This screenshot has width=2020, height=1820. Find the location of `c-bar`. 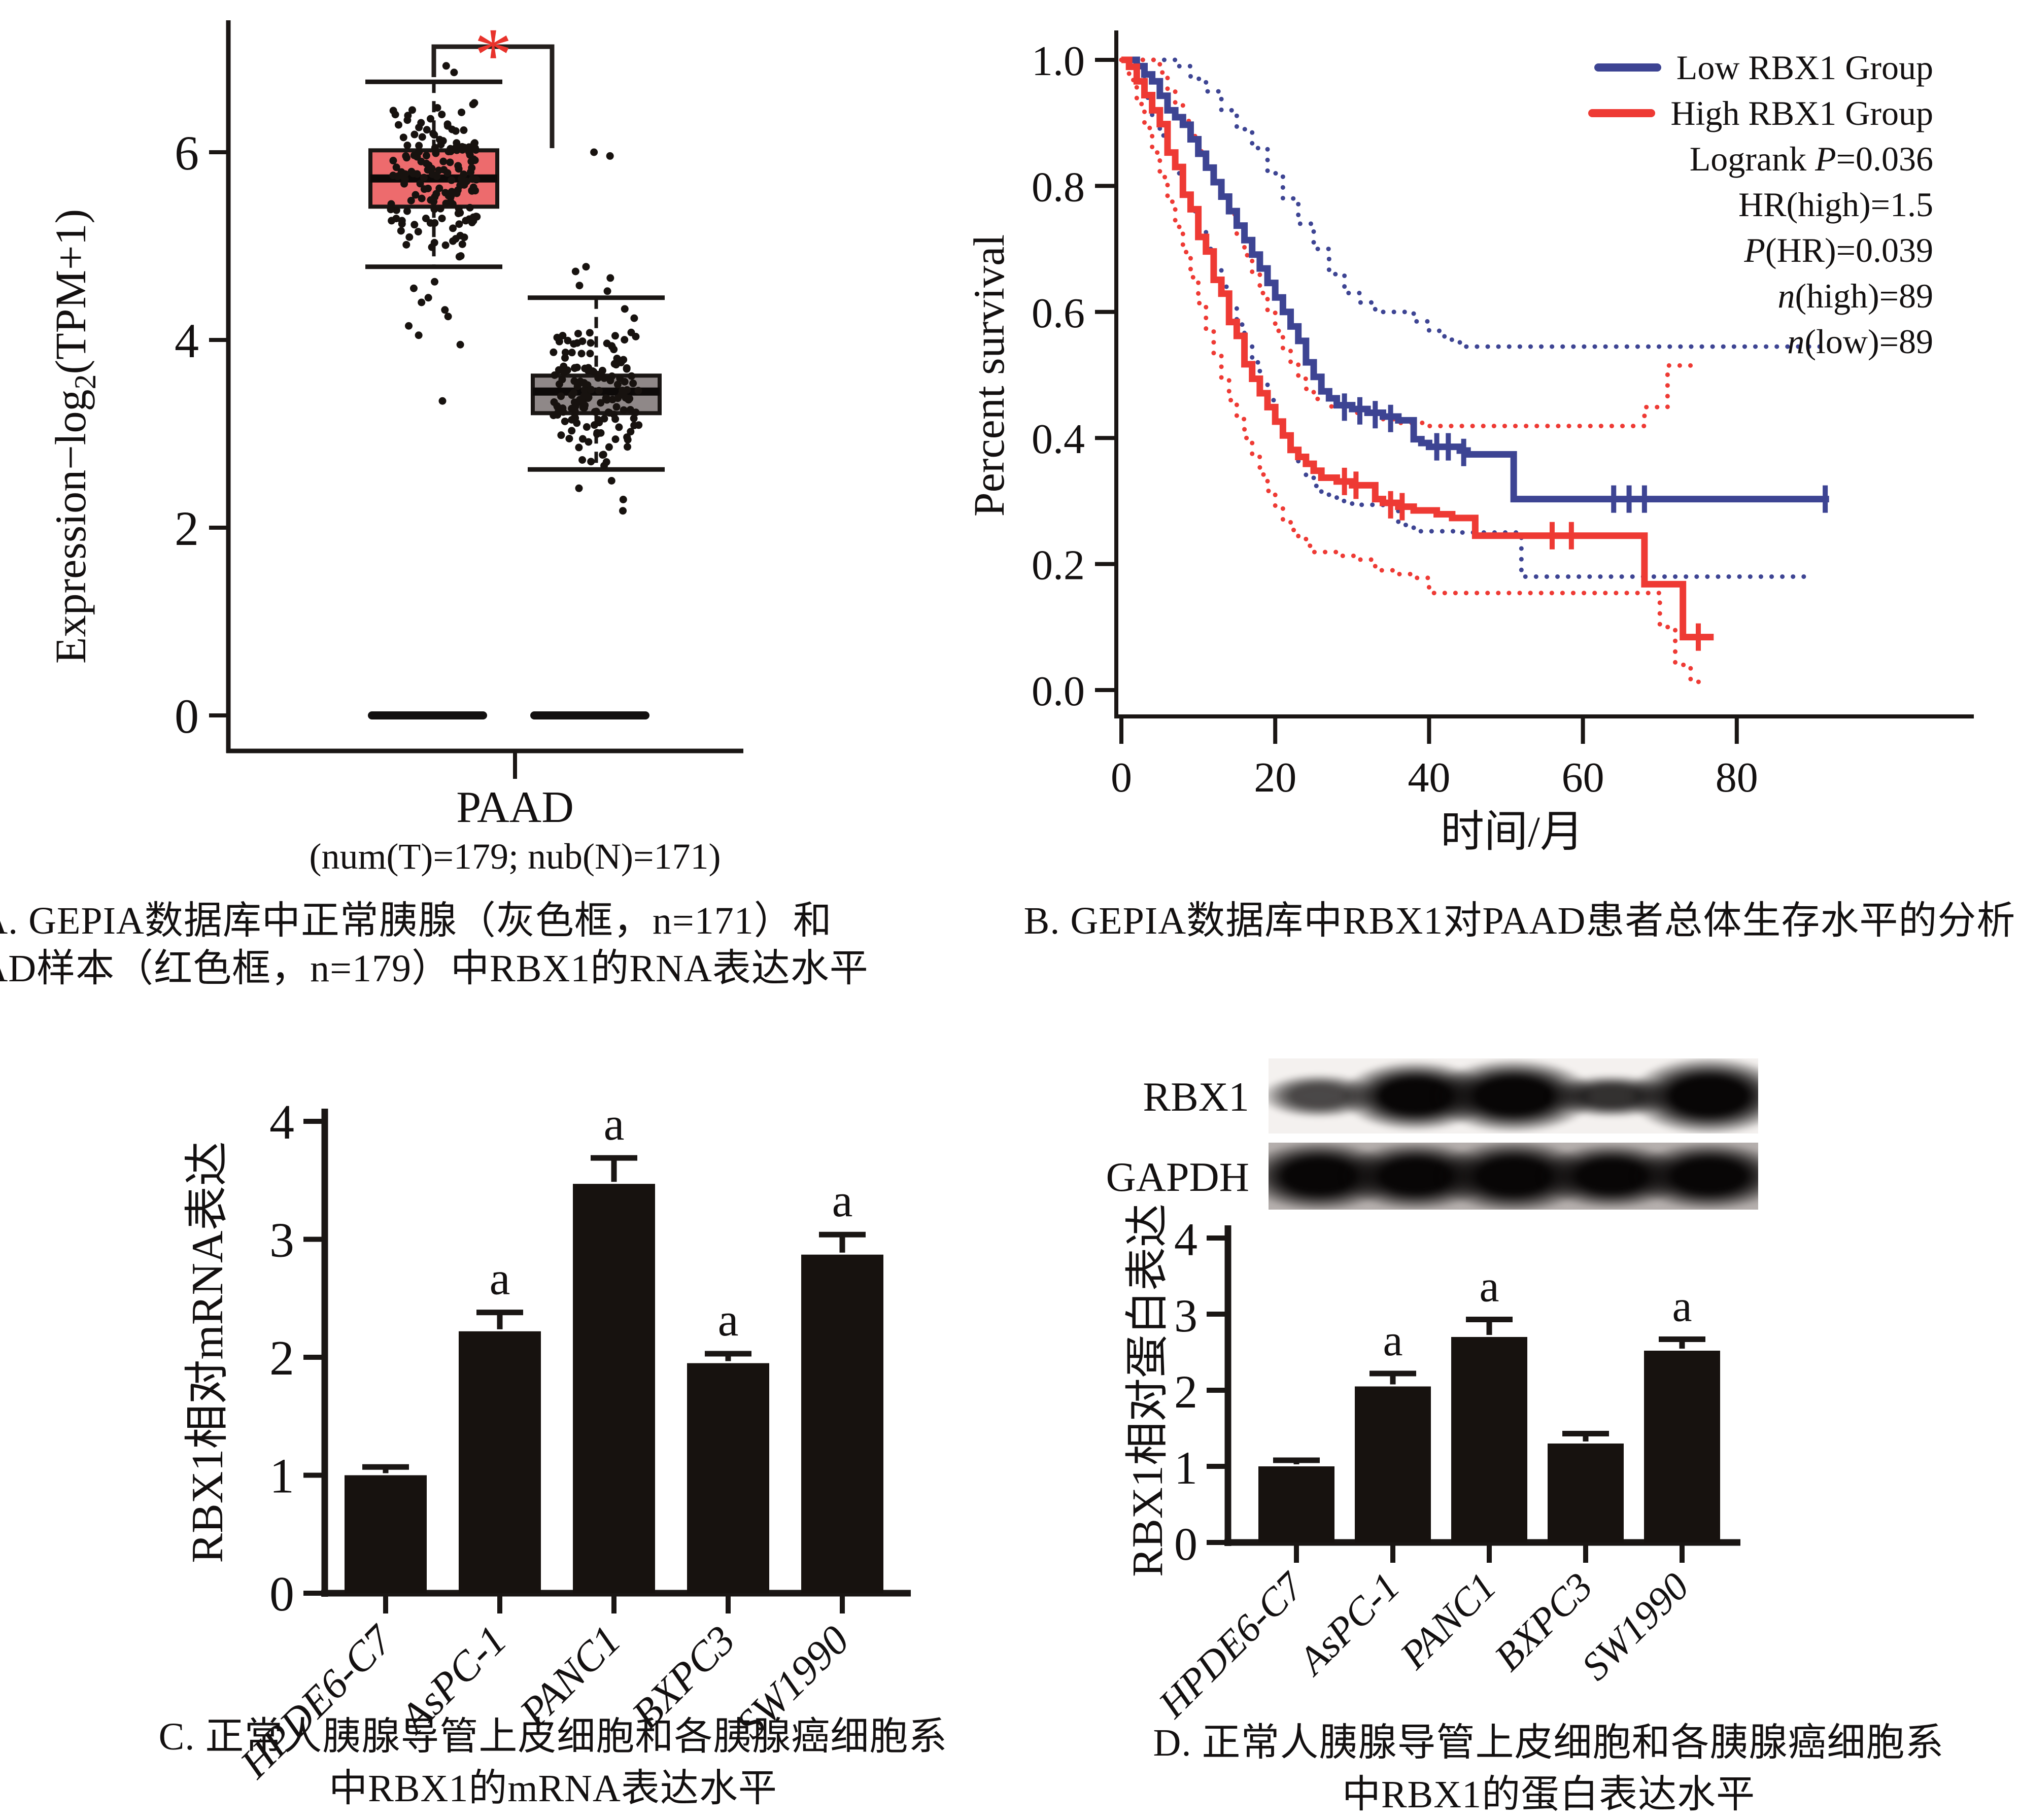

c-bar is located at coordinates (386, 1534).